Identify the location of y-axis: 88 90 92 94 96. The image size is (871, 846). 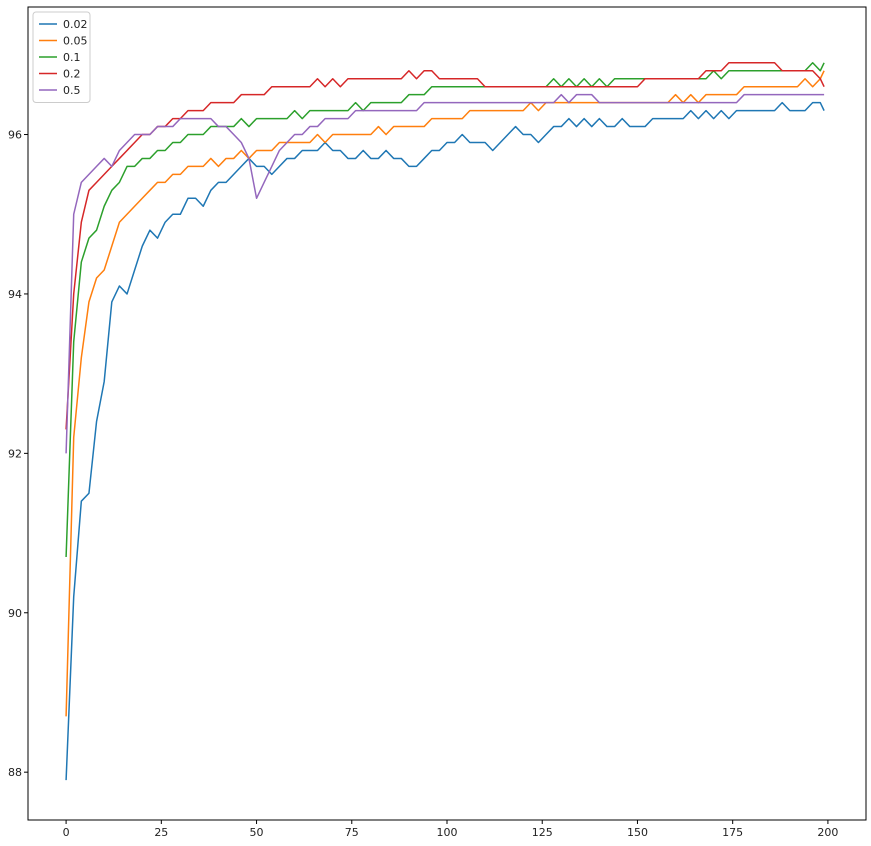
(18, 454).